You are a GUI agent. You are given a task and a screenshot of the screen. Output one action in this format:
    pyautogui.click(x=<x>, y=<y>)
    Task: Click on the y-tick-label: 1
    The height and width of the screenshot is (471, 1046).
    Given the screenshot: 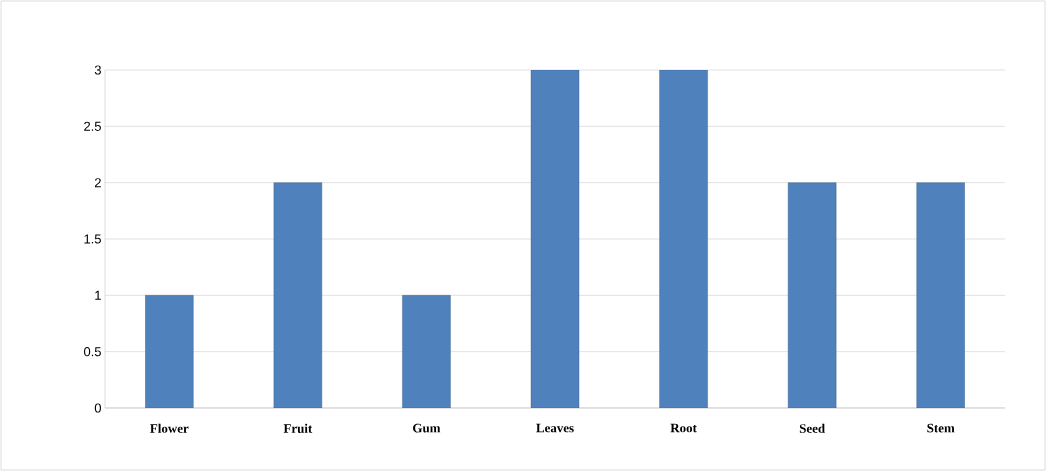 What is the action you would take?
    pyautogui.click(x=98, y=295)
    